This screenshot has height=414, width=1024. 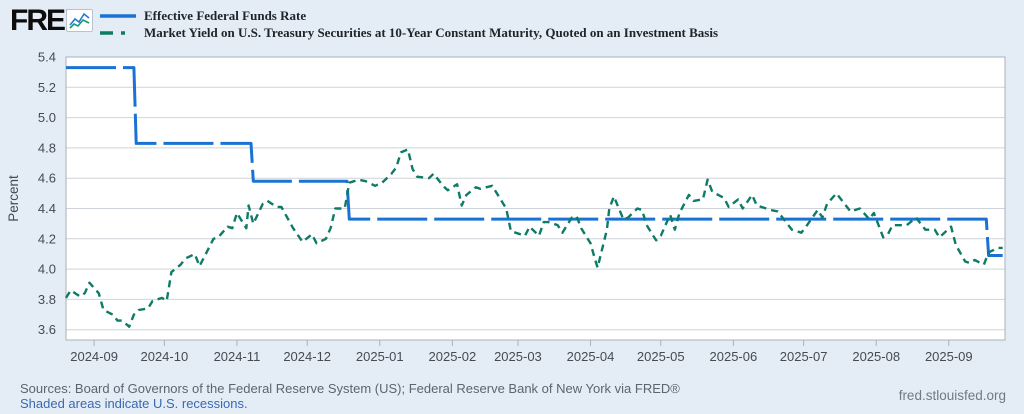 What do you see at coordinates (876, 356) in the screenshot?
I see `x-tick-label: 2025-08` at bounding box center [876, 356].